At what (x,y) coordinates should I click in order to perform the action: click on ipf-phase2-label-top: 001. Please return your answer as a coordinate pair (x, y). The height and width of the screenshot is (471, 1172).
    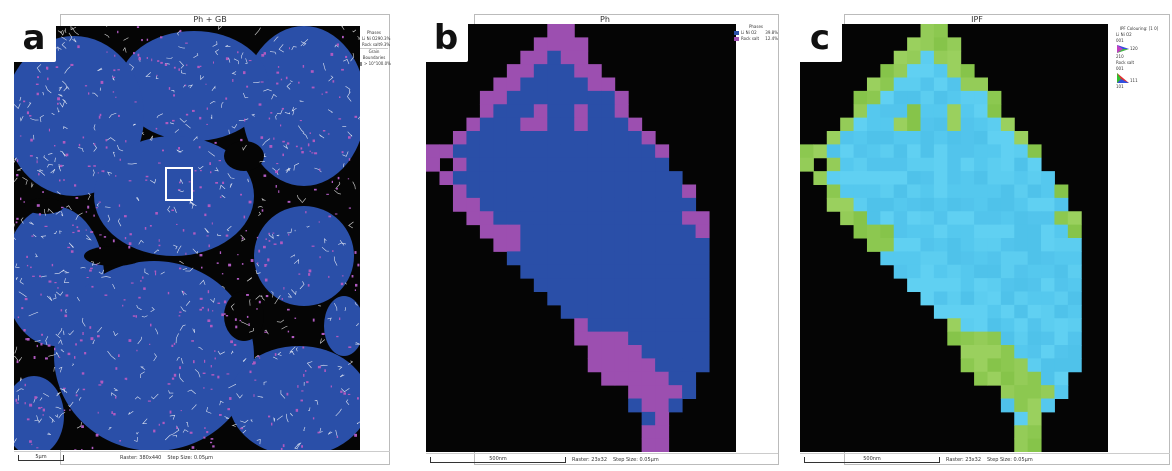
    Looking at the image, I should click on (1120, 68).